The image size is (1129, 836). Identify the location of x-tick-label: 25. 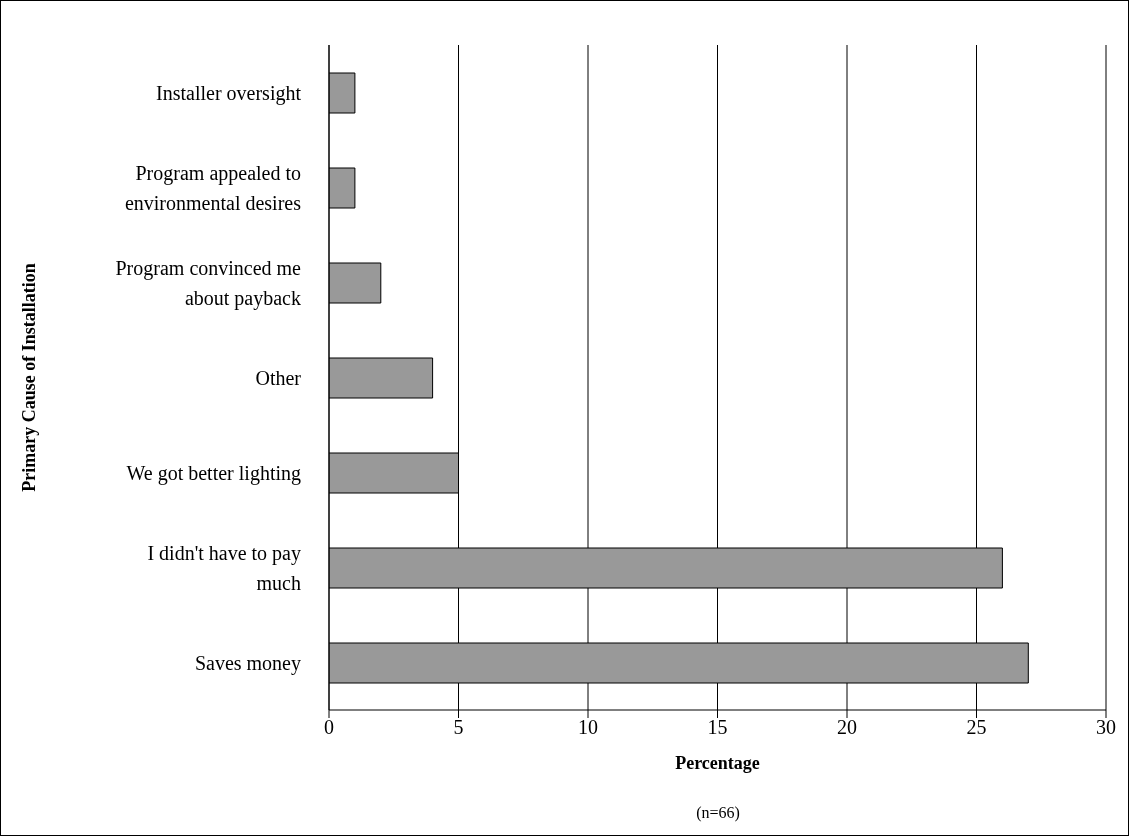
(976, 727).